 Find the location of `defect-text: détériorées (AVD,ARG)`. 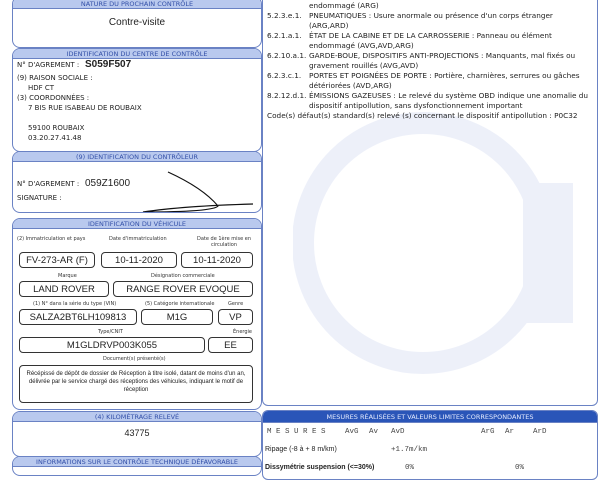

defect-text: détériorées (AVD,ARG) is located at coordinates (350, 85).